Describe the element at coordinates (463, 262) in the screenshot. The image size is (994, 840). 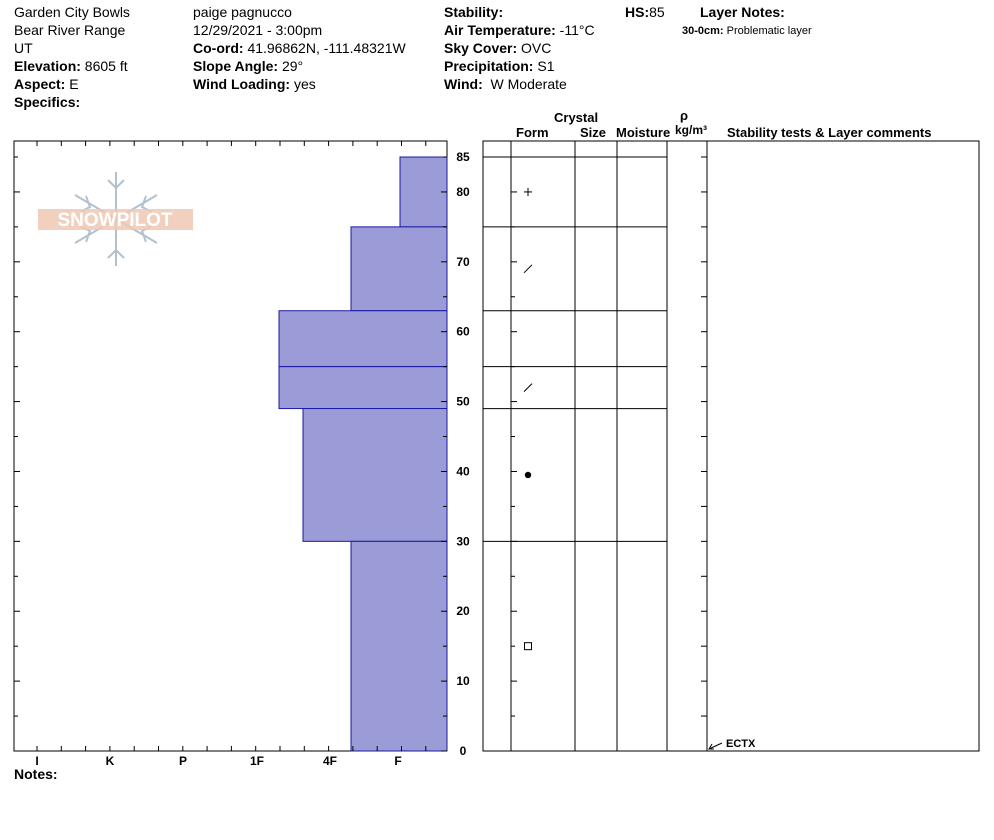
I see `depth-label-70: 70` at that location.